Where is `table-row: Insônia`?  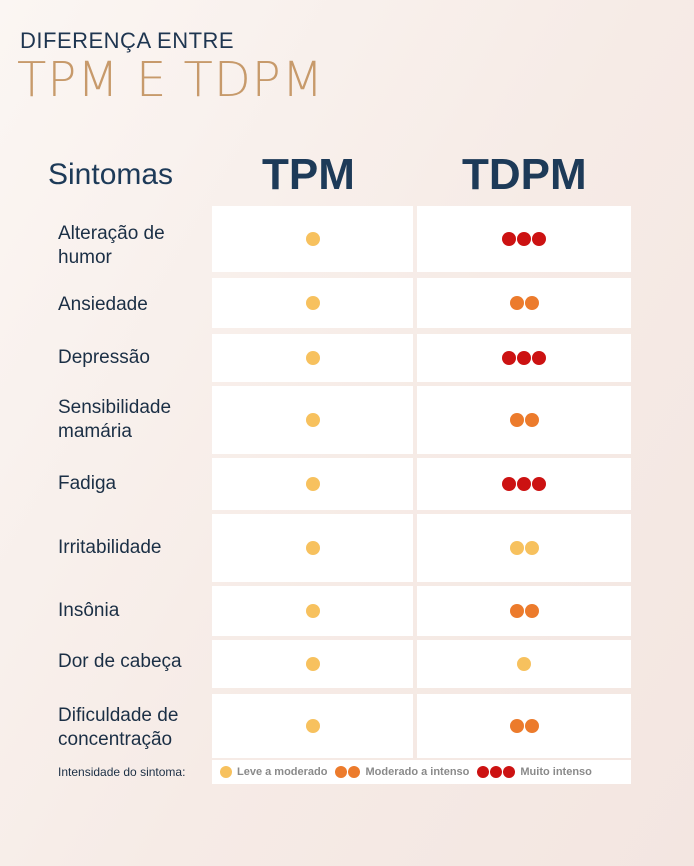
table-row: Insônia is located at coordinates (347, 611).